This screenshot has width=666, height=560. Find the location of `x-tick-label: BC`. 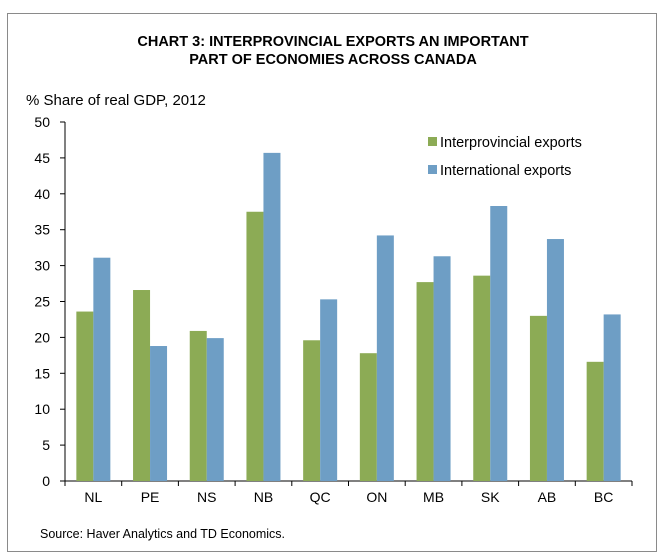

x-tick-label: BC is located at coordinates (603, 497).